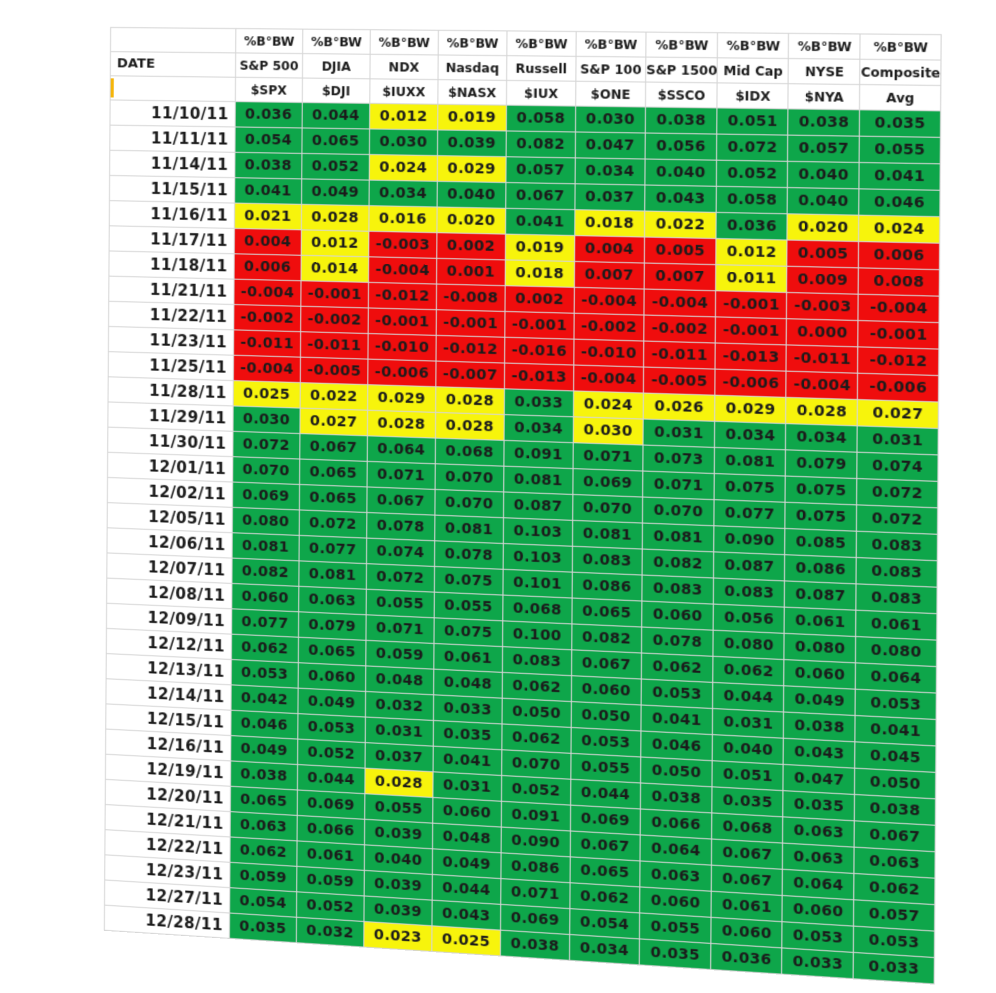 The height and width of the screenshot is (993, 996). What do you see at coordinates (676, 824) in the screenshot?
I see `value-cell: 0.066` at bounding box center [676, 824].